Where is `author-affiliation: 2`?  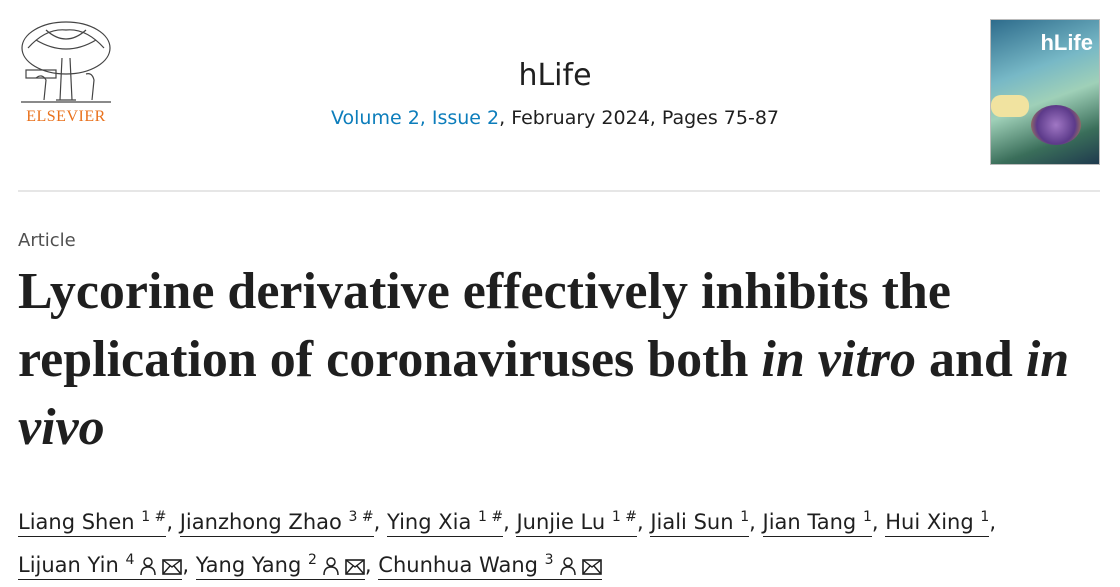
author-affiliation: 2 is located at coordinates (312, 560).